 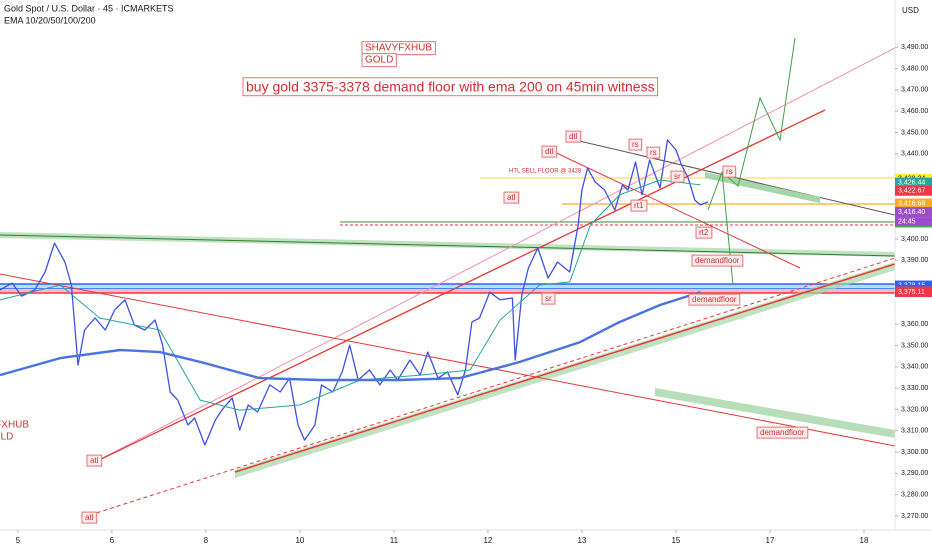 I want to click on annotation: rt1, so click(x=639, y=205).